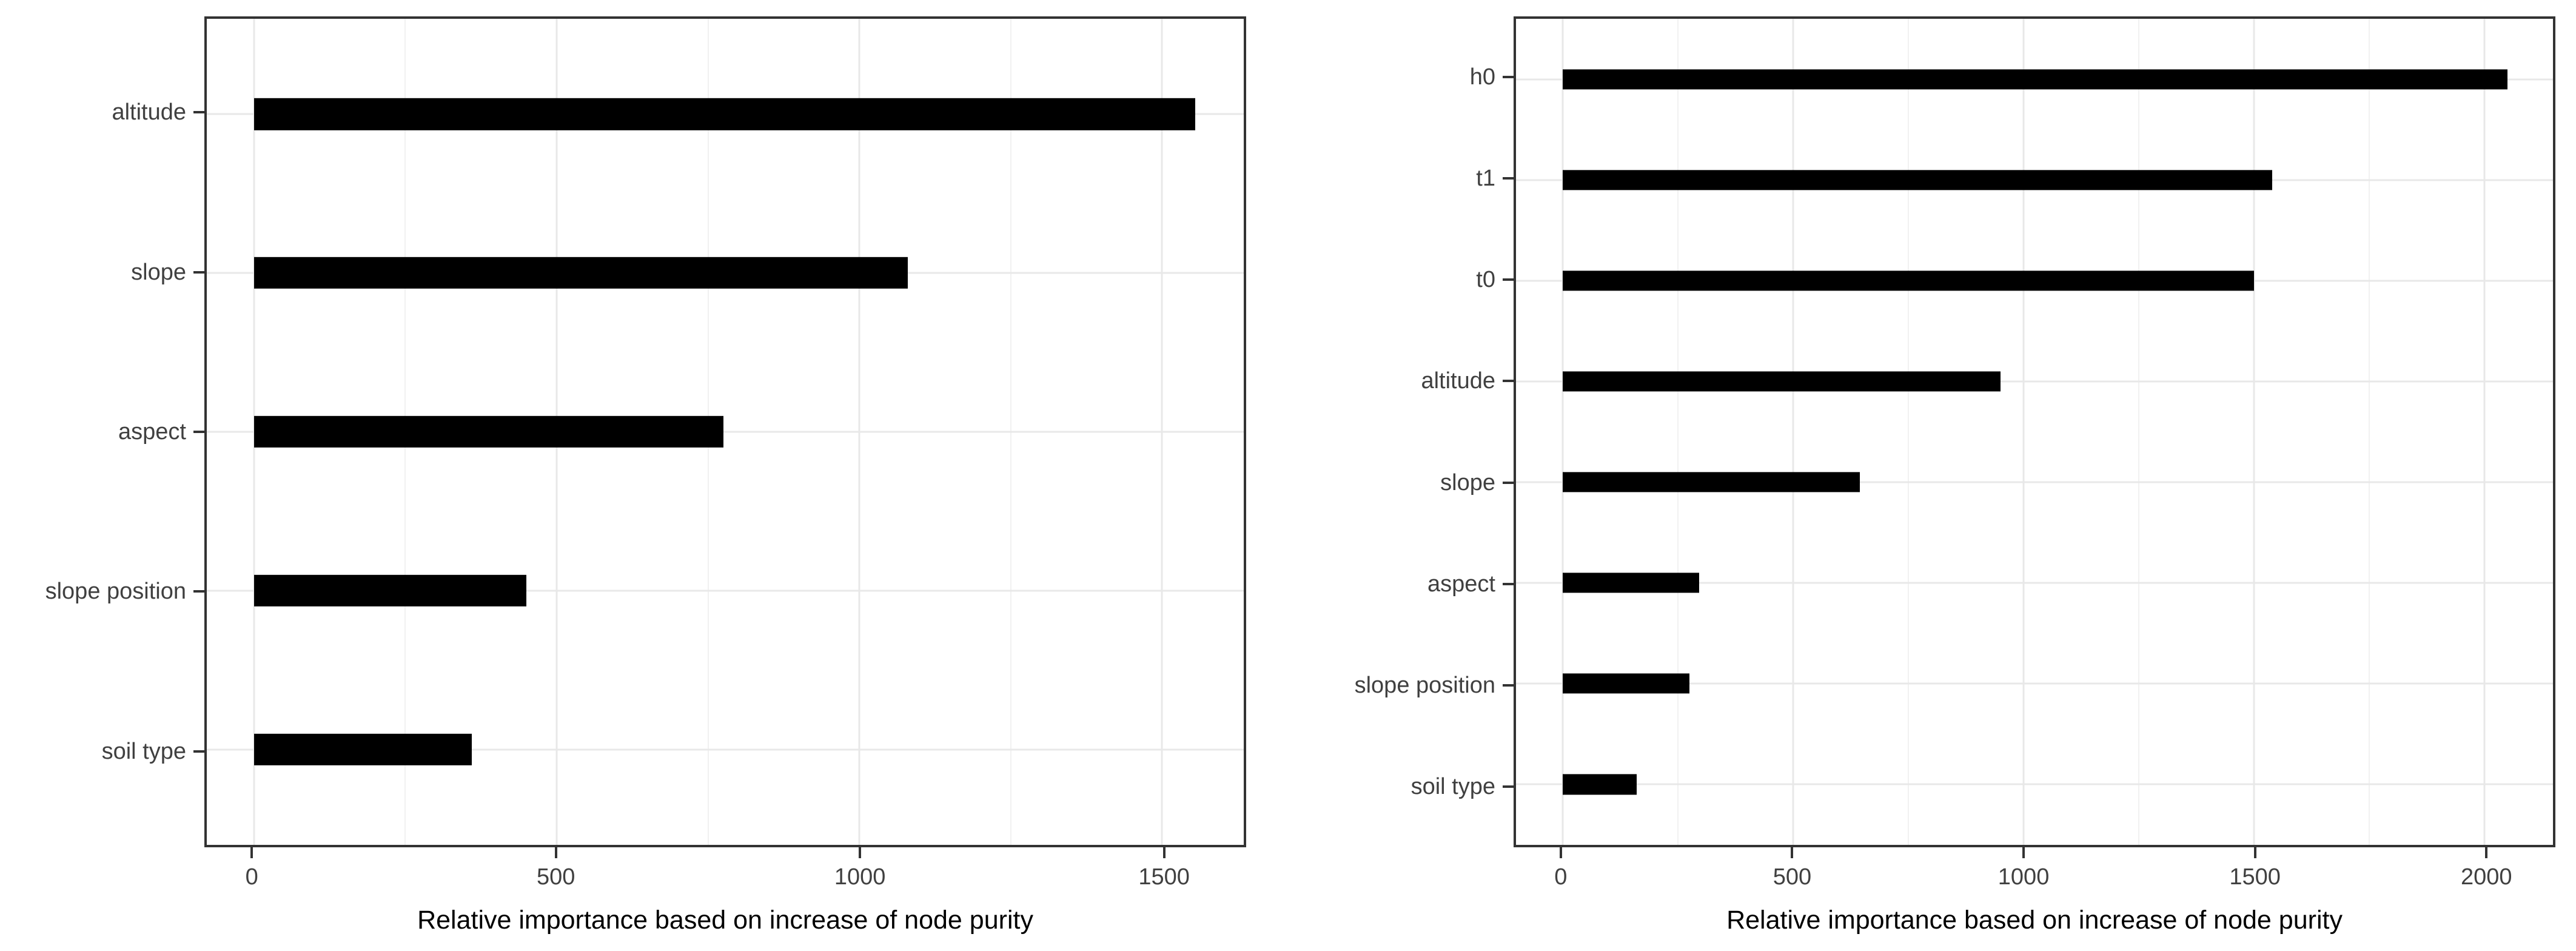 The height and width of the screenshot is (951, 2576). Describe the element at coordinates (2035, 79) in the screenshot. I see `bar-h0` at that location.